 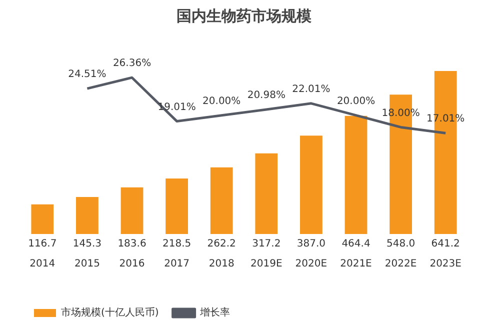 What do you see at coordinates (132, 244) in the screenshot?
I see `data-label: 183.6` at bounding box center [132, 244].